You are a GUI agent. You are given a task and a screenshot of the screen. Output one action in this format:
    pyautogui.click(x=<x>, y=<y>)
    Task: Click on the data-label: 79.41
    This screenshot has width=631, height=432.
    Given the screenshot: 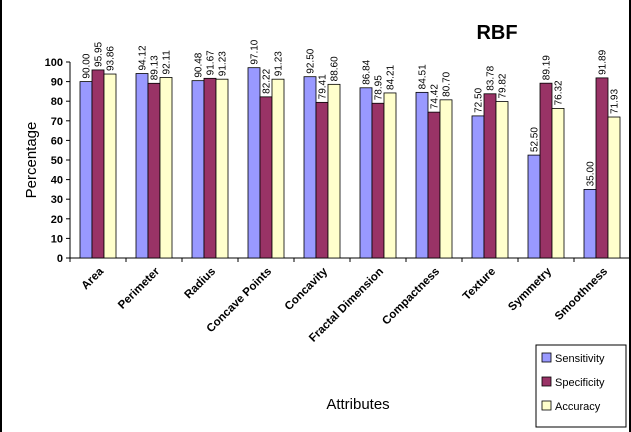 What is the action you would take?
    pyautogui.click(x=323, y=86)
    